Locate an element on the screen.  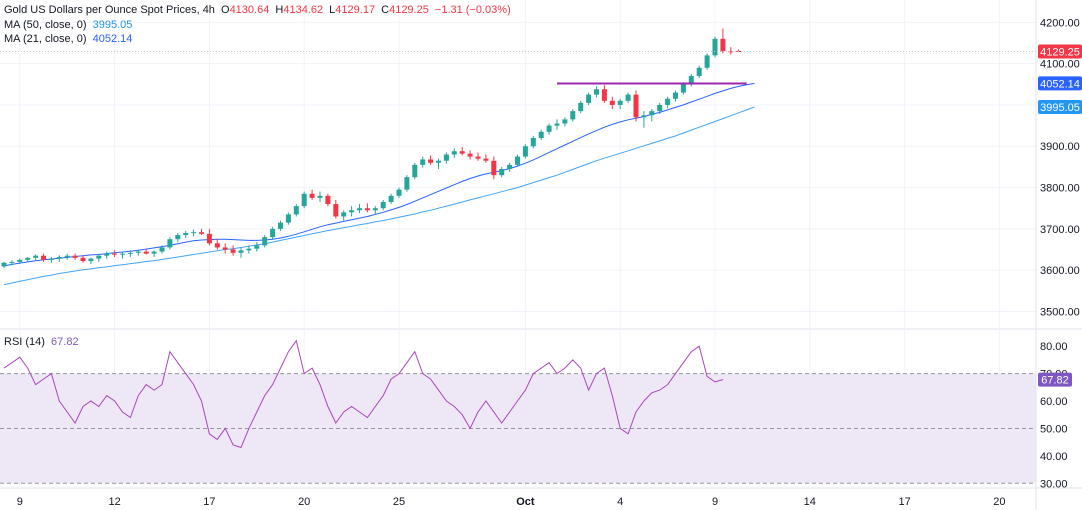
ma50-legend: MA (50, close, 0) 3995.05 is located at coordinates (69, 25).